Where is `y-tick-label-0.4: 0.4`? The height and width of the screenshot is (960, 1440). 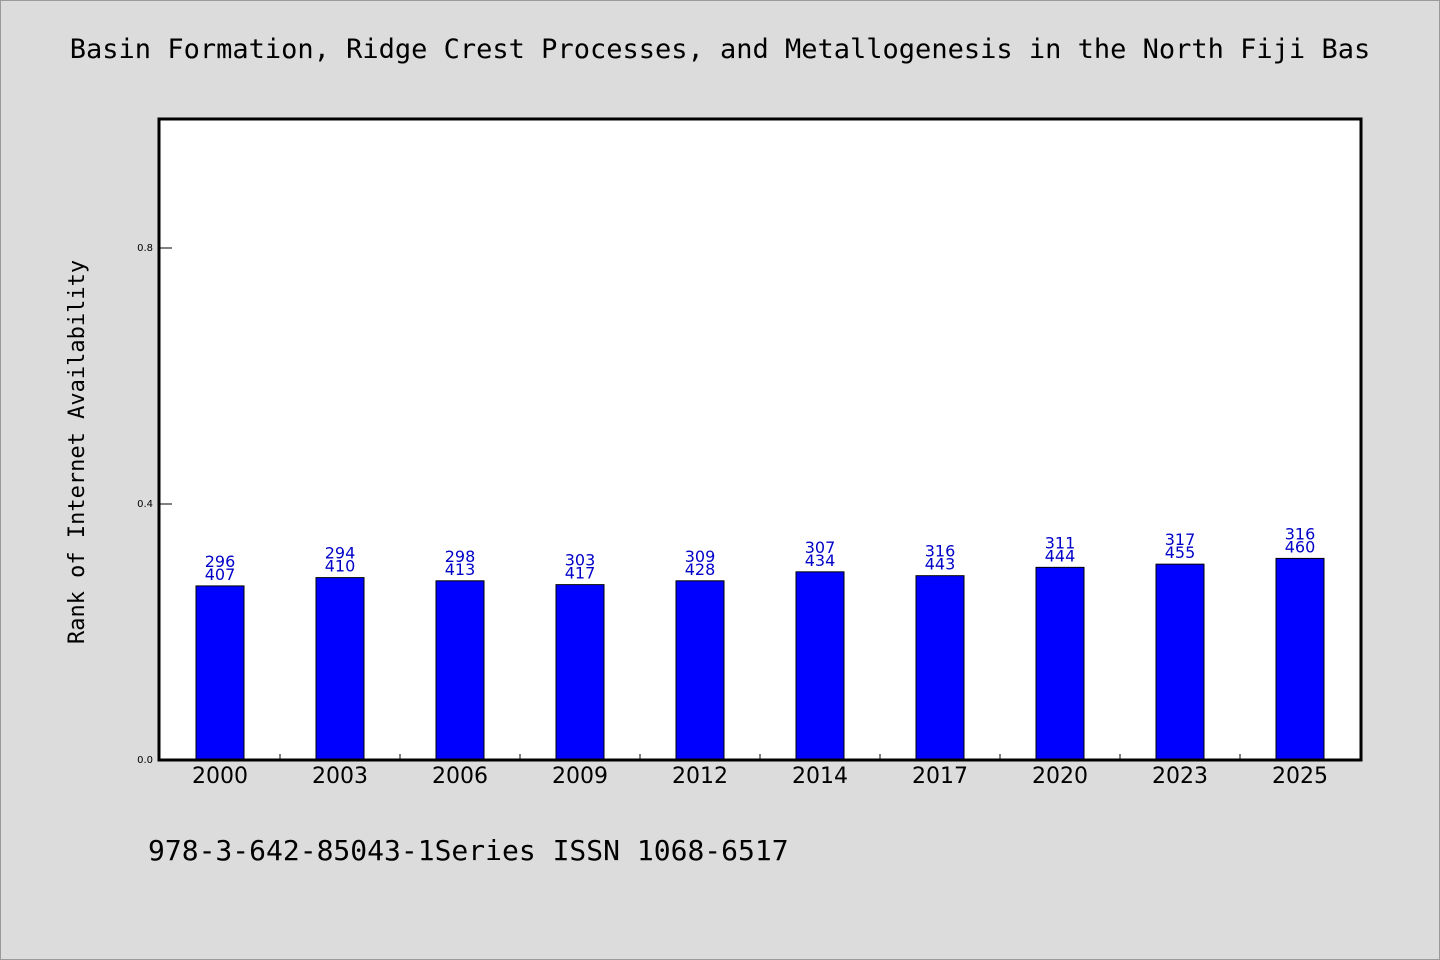 y-tick-label-0.4: 0.4 is located at coordinates (145, 504).